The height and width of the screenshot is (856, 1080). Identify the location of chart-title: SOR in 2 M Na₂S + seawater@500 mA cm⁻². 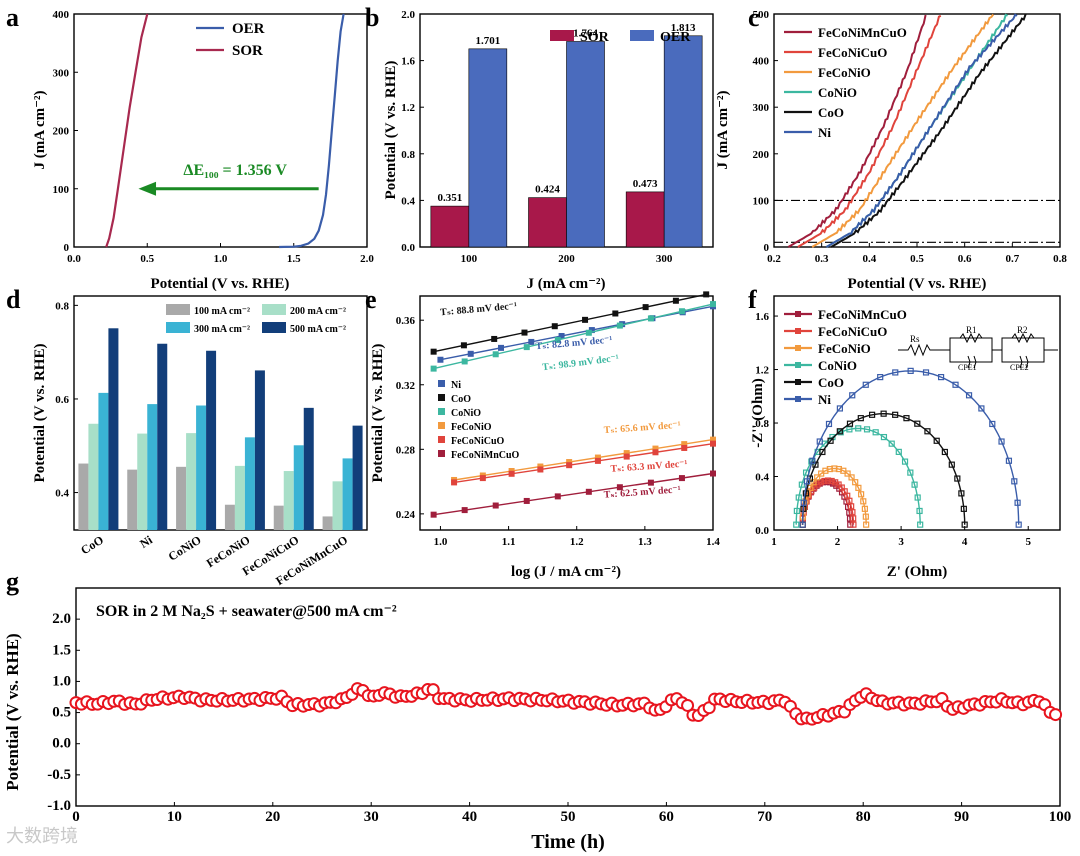
(246, 611).